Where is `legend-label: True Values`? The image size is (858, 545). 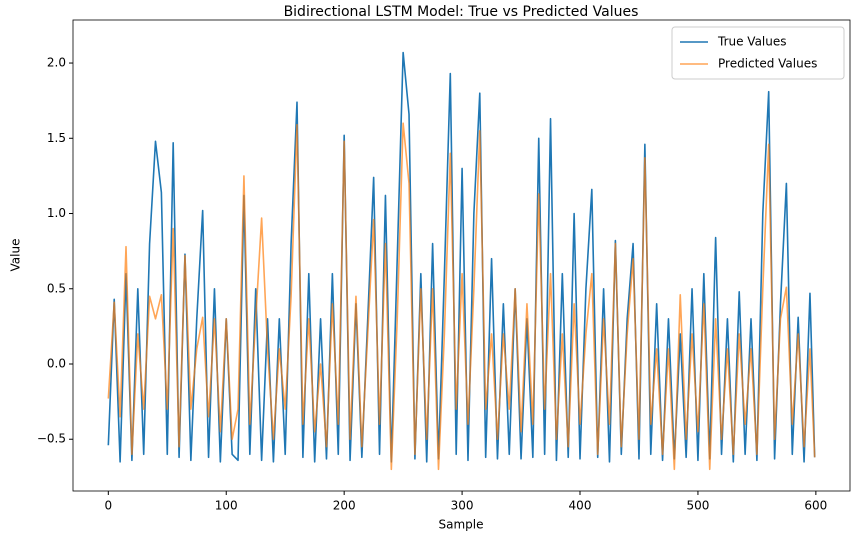
legend-label: True Values is located at coordinates (752, 42).